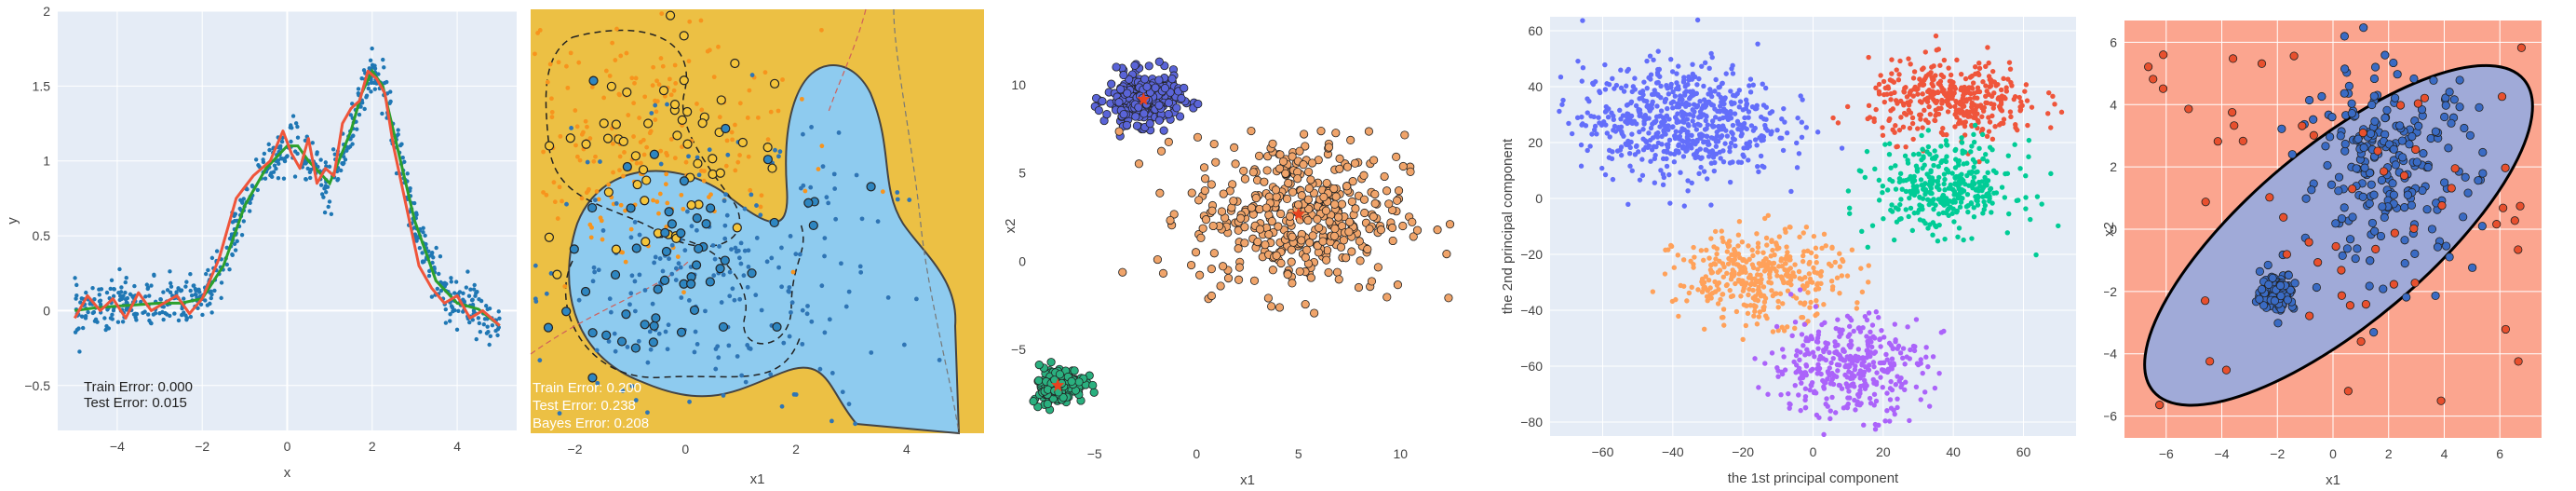 Image resolution: width=2576 pixels, height=491 pixels. I want to click on x-tick-label: −4, so click(117, 446).